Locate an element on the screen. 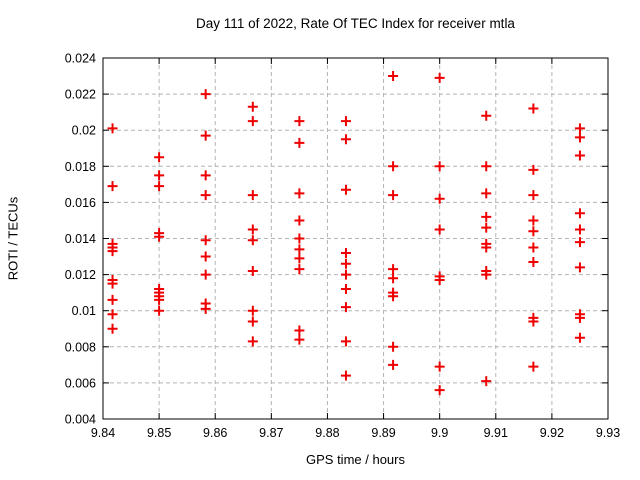 The width and height of the screenshot is (640, 480). y-tick-label: 0.016 is located at coordinates (80, 203).